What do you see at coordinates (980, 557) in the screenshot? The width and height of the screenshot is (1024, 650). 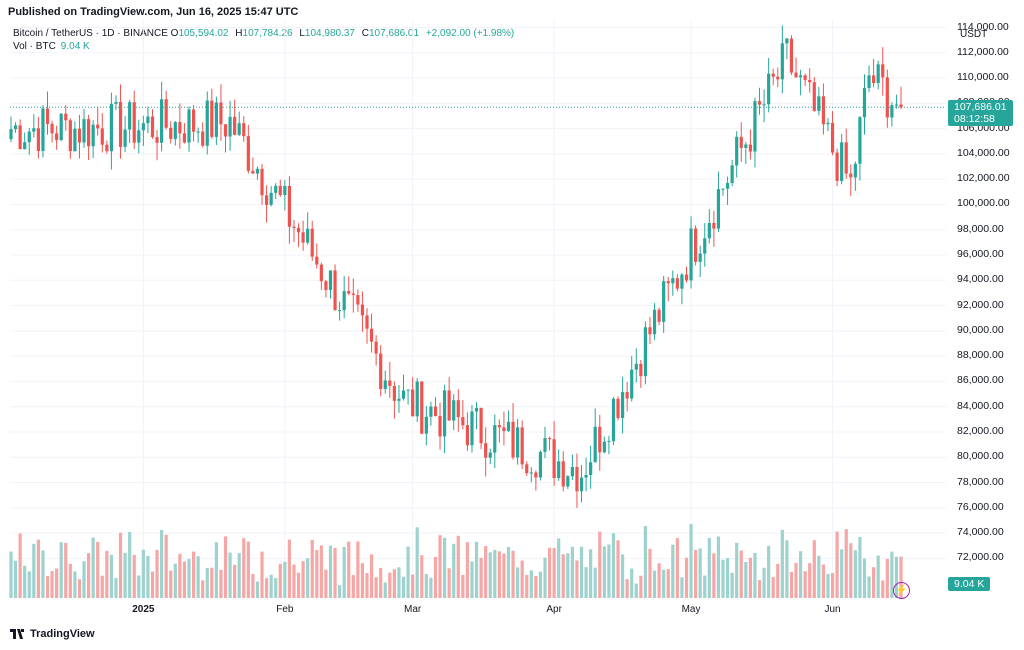 I see `price-tick-label: 72,000.00` at bounding box center [980, 557].